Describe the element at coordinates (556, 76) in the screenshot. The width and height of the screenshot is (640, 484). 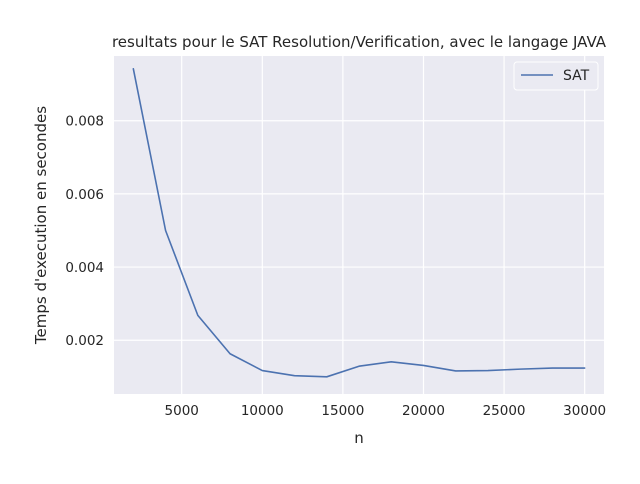
I see `legend: SAT` at that location.